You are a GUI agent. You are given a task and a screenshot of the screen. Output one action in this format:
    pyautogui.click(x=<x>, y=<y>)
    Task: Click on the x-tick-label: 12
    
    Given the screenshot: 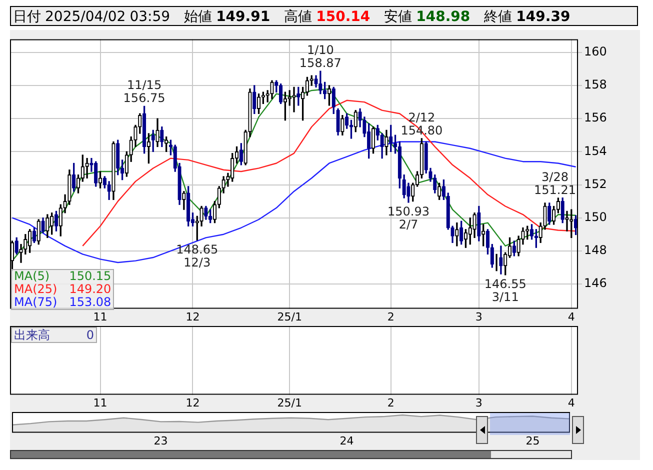 What is the action you would take?
    pyautogui.click(x=193, y=317)
    